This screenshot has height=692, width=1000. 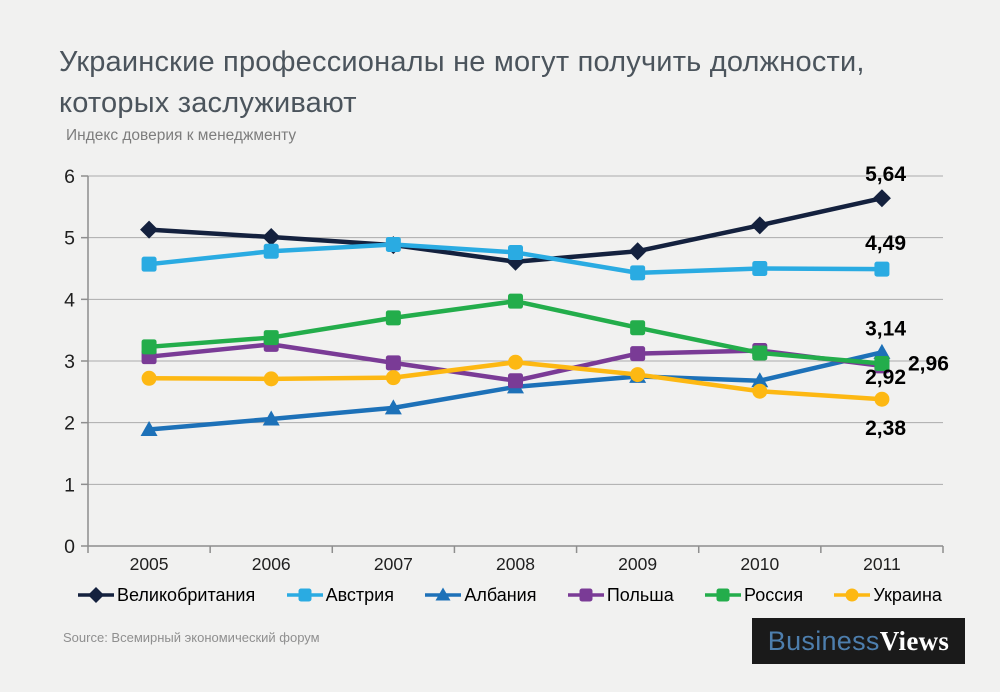 What do you see at coordinates (759, 564) in the screenshot?
I see `x-tick-label: 2010` at bounding box center [759, 564].